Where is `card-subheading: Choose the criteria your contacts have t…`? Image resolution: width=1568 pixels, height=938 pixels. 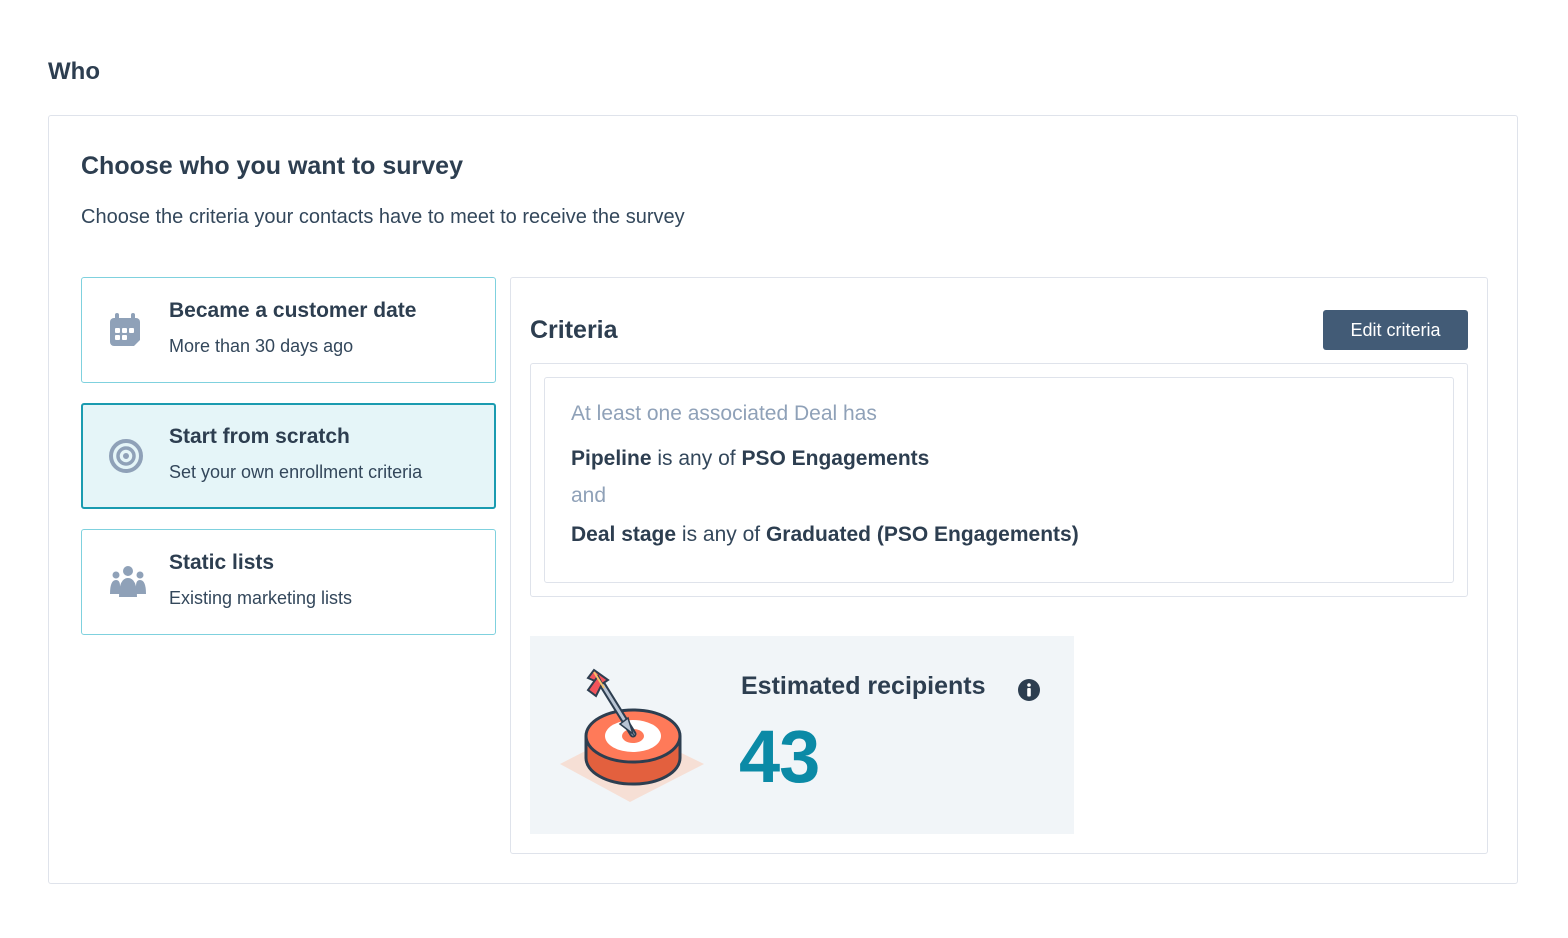
card-subheading: Choose the criteria your contacts have t… is located at coordinates (383, 217).